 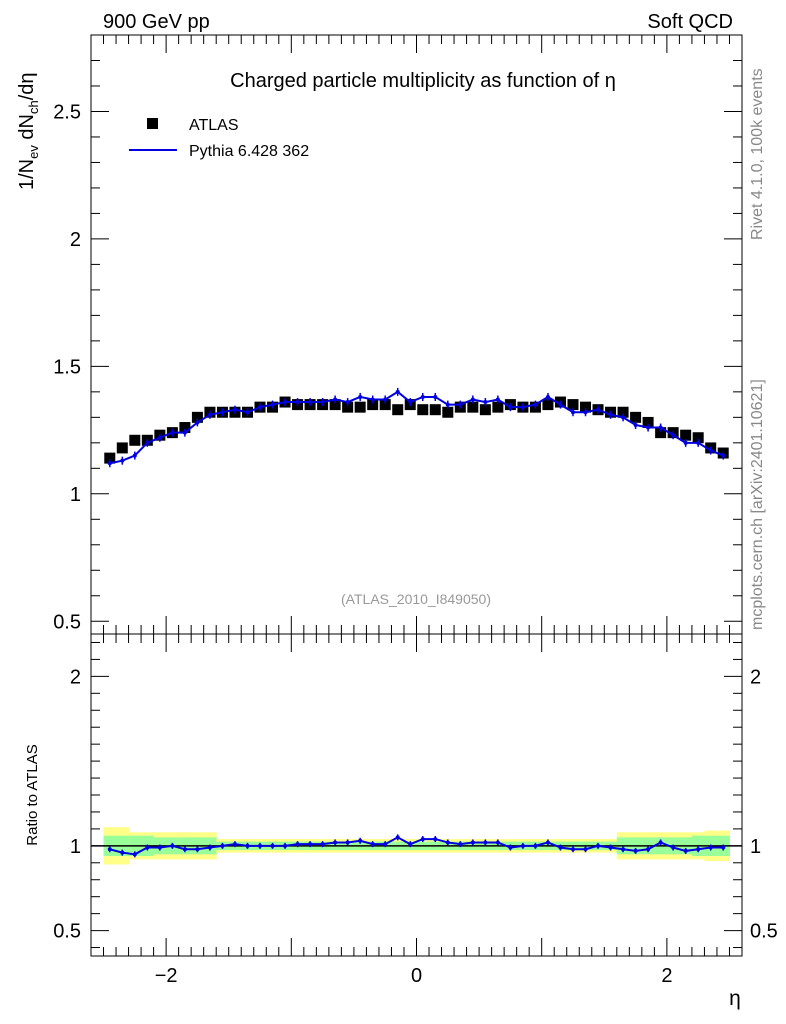 I want to click on ylabel-mid: dN, so click(x=27, y=129).